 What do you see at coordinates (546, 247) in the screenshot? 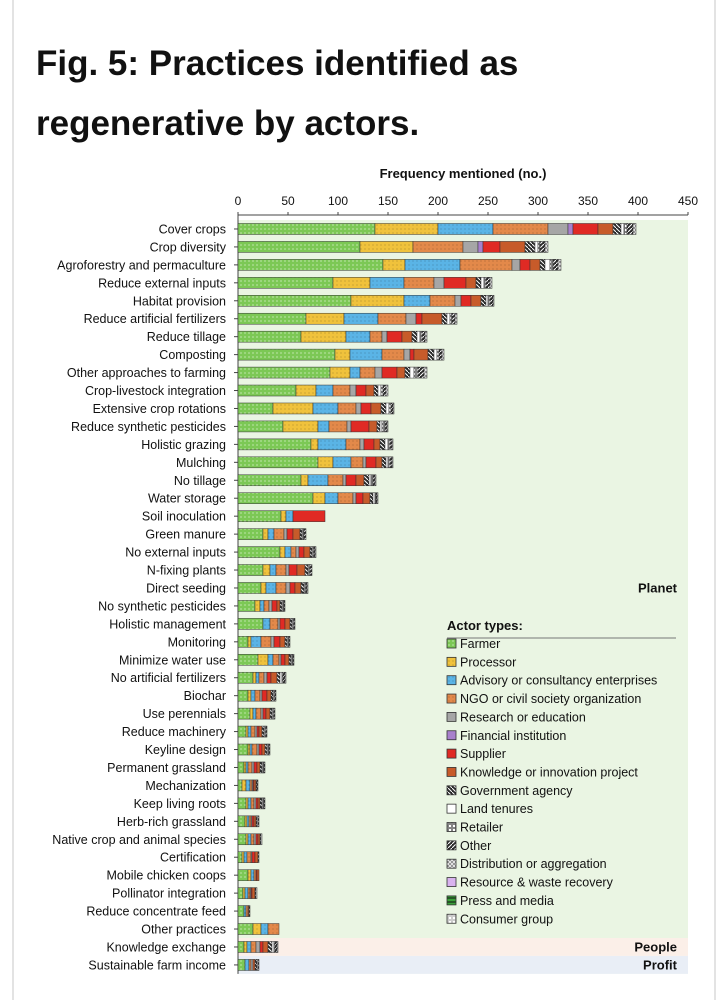
I see `bar-crop-diversity-distribution-or-aggregation` at bounding box center [546, 247].